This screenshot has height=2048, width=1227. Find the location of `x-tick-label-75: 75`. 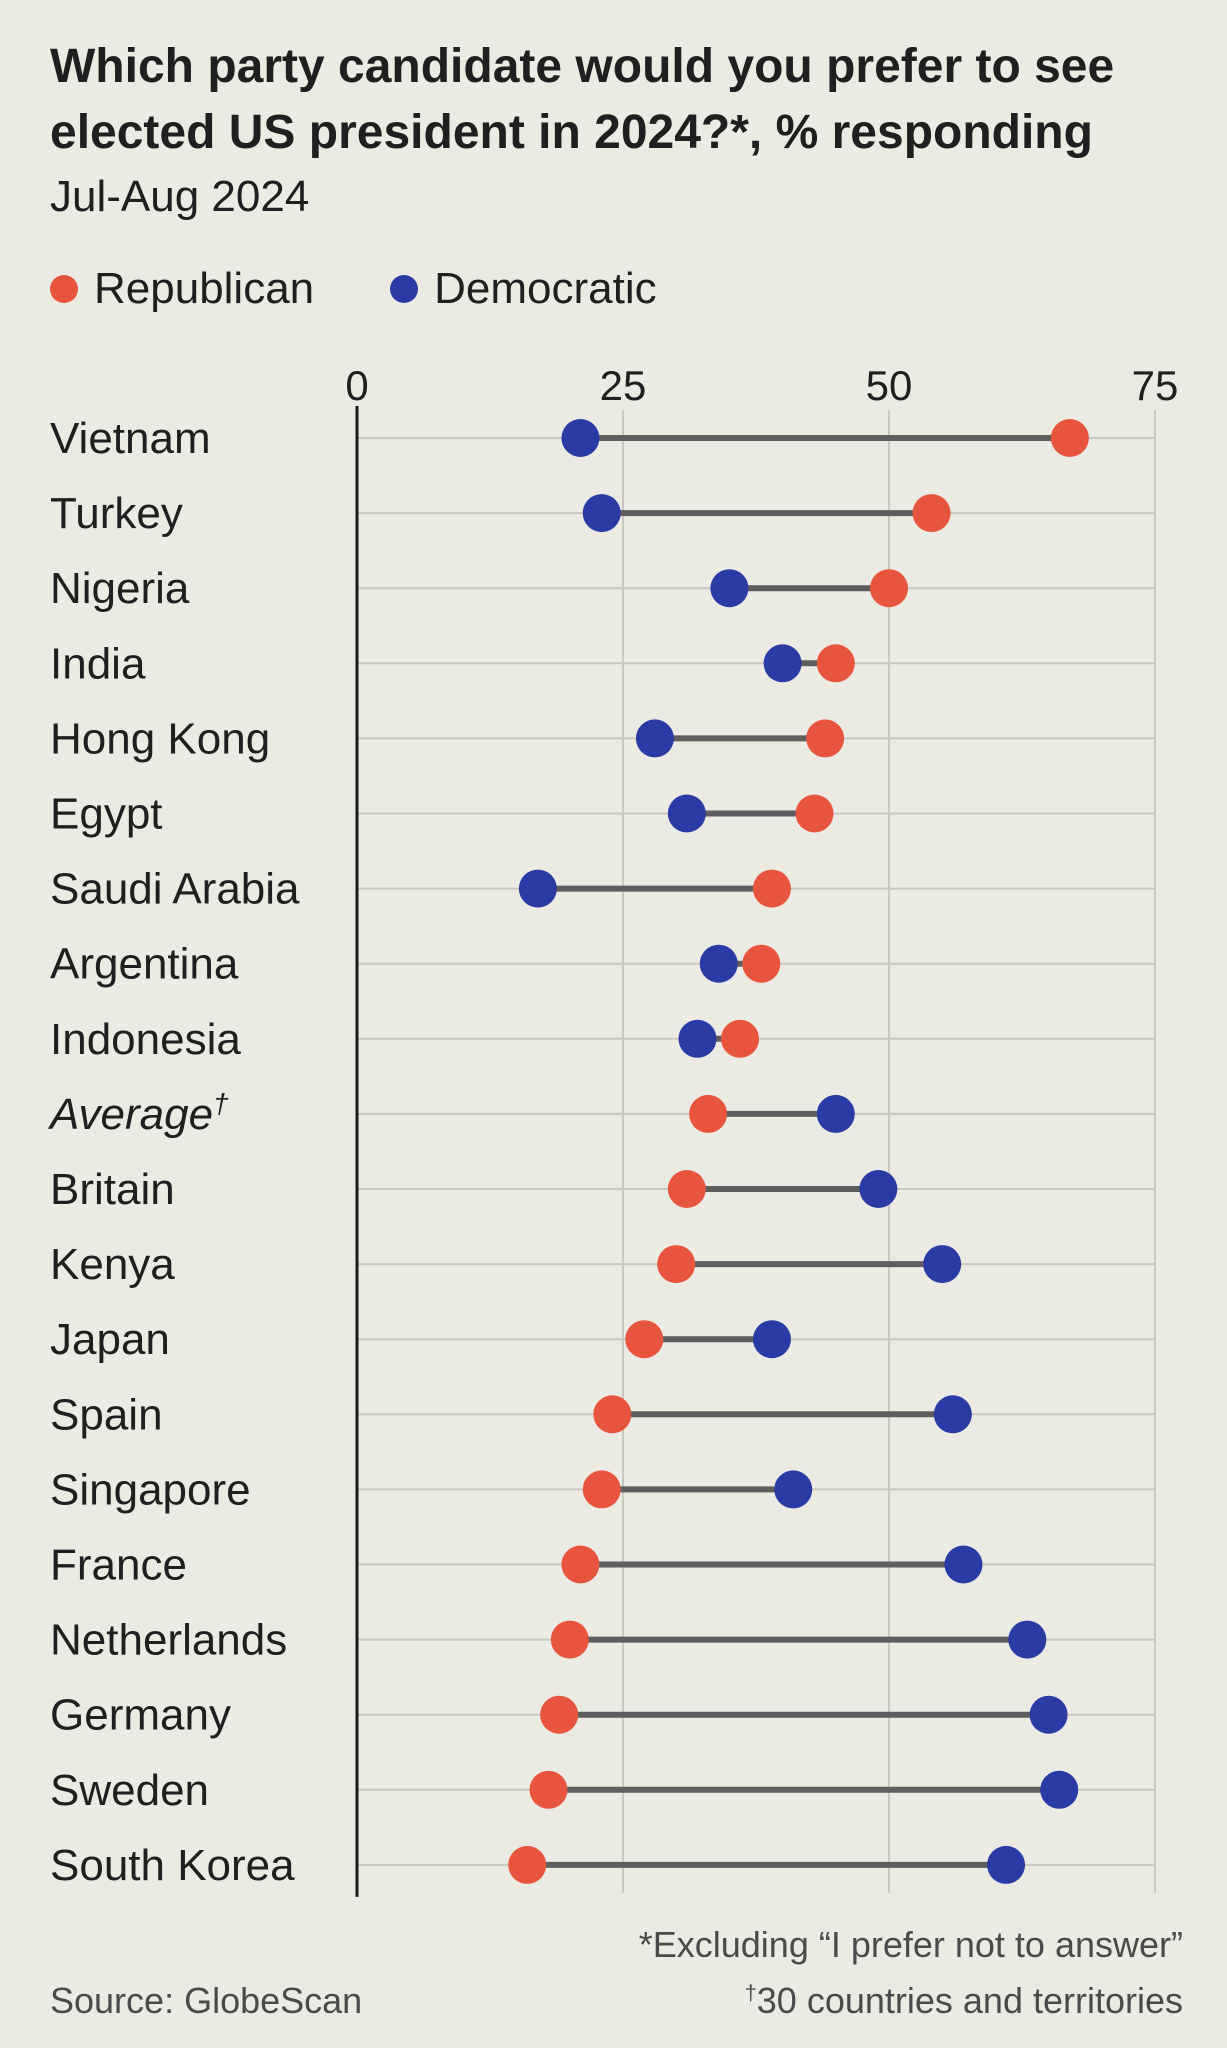

x-tick-label-75: 75 is located at coordinates (1155, 385).